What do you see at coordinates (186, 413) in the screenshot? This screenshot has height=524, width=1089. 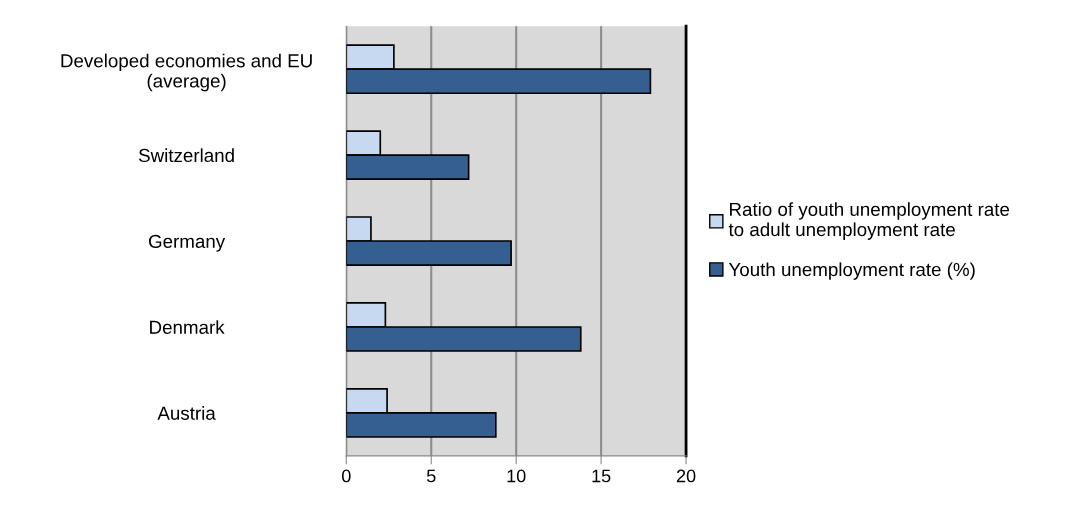 I see `y-tick-label: Austria` at bounding box center [186, 413].